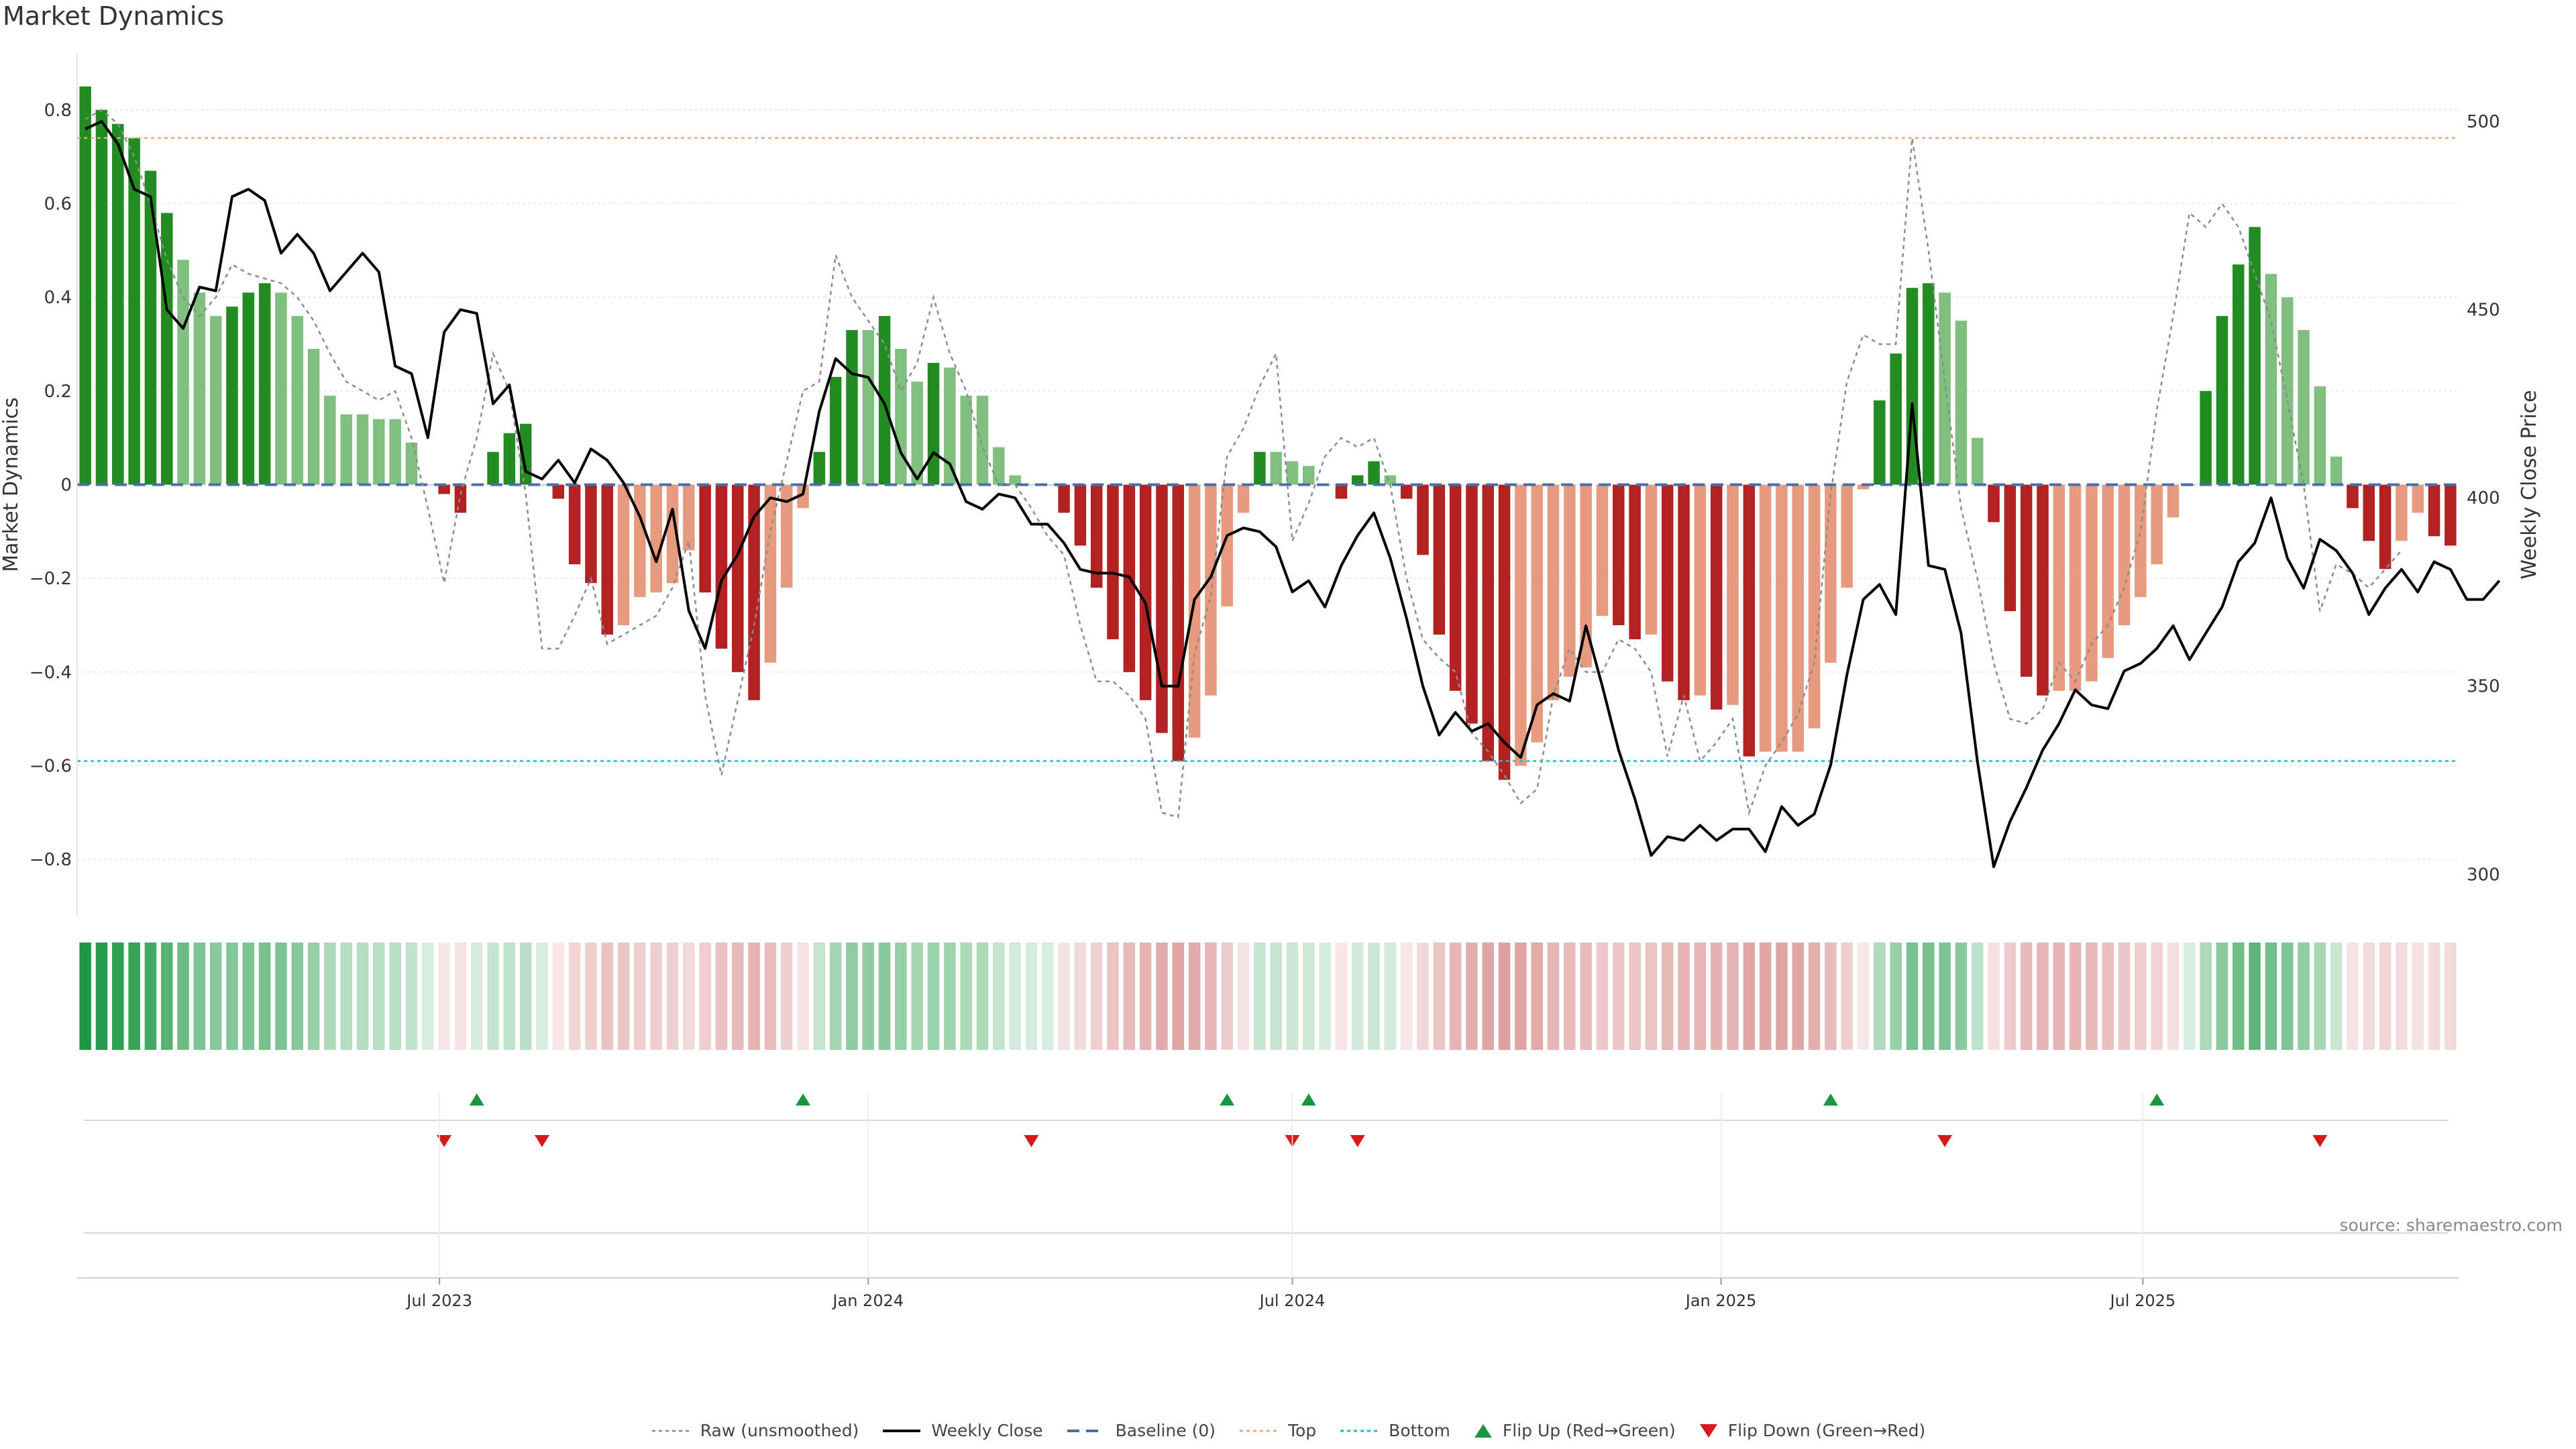  Describe the element at coordinates (2483, 875) in the screenshot. I see `y2-tick-label: 300` at that location.